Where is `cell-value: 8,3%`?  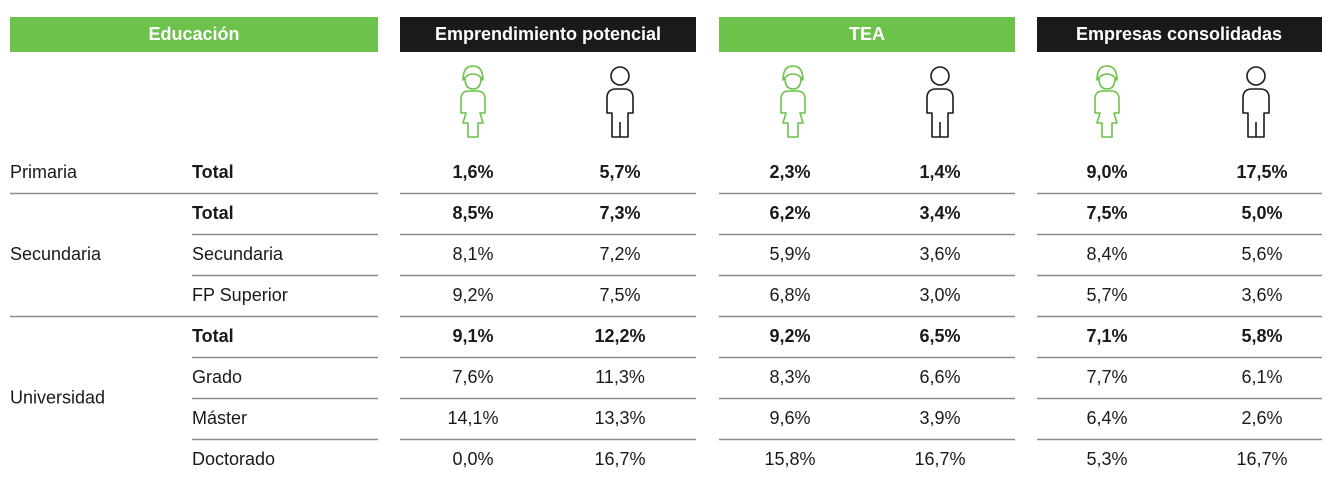
cell-value: 8,3% is located at coordinates (789, 377).